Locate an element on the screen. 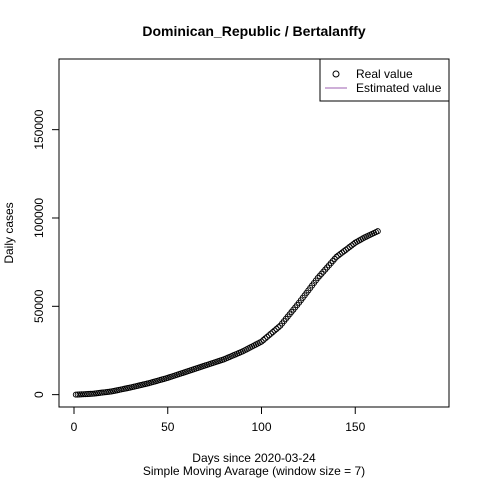 This screenshot has width=480, height=480. x-tick-label: 150 is located at coordinates (355, 427).